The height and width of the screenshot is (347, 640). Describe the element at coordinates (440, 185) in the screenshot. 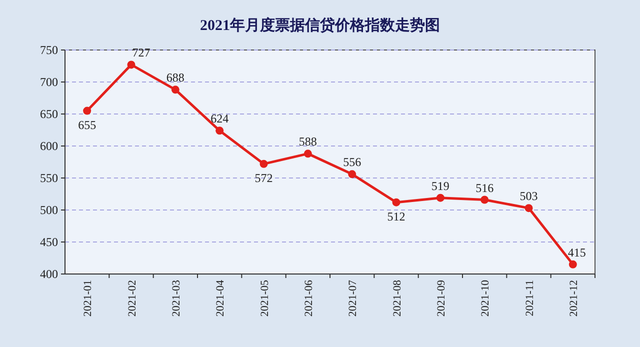

I see `data-label: 519` at that location.